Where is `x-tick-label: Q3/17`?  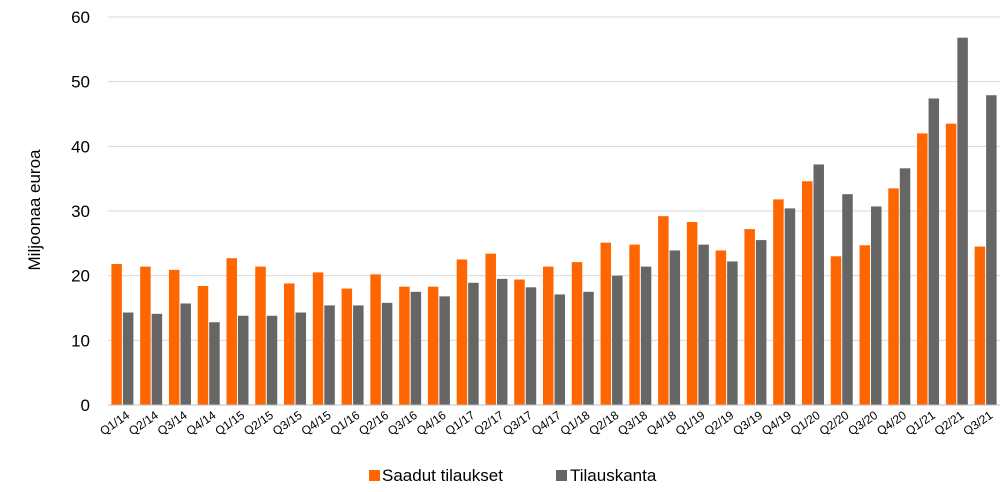
x-tick-label: Q3/17 is located at coordinates (517, 423).